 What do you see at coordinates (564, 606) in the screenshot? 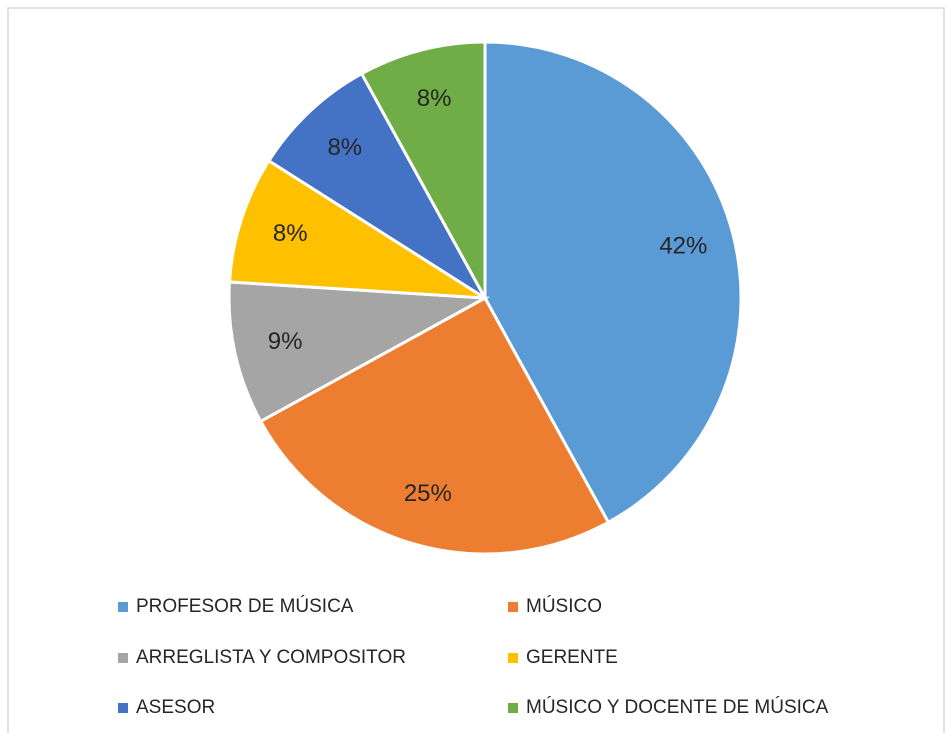
I see `legend-label: MÚSICO` at bounding box center [564, 606].